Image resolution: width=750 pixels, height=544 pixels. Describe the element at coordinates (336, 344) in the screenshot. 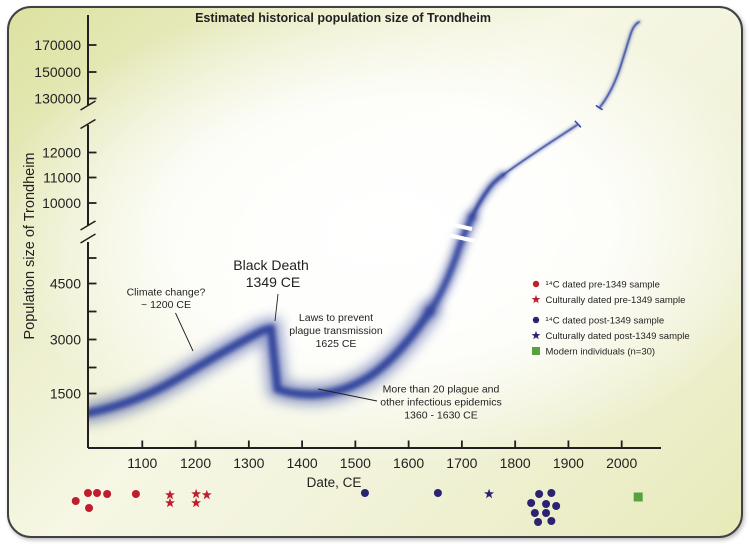

I see `annotation-laws-line3: 1625 CE` at that location.